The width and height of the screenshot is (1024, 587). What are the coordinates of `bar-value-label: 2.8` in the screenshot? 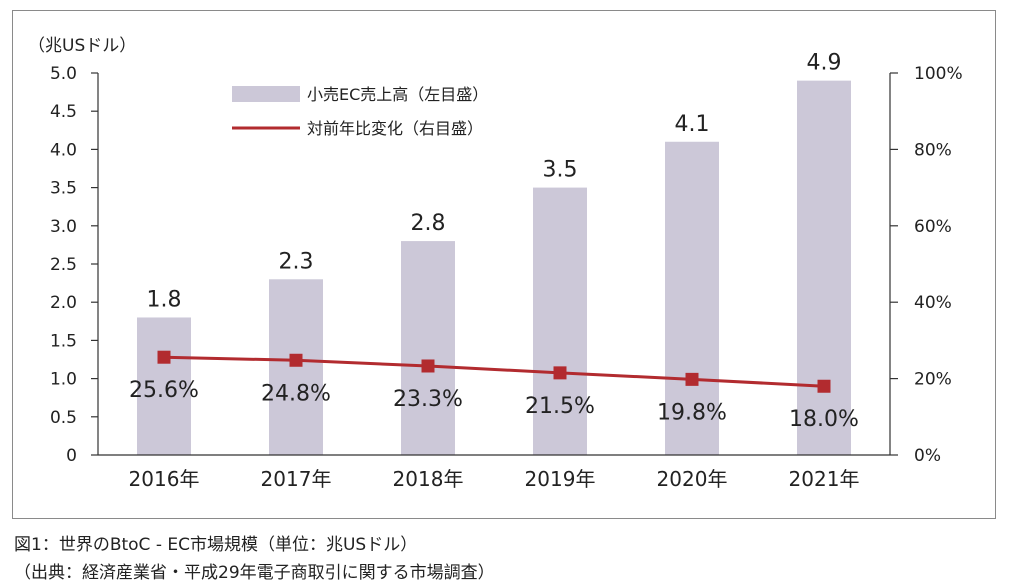 It's located at (428, 223).